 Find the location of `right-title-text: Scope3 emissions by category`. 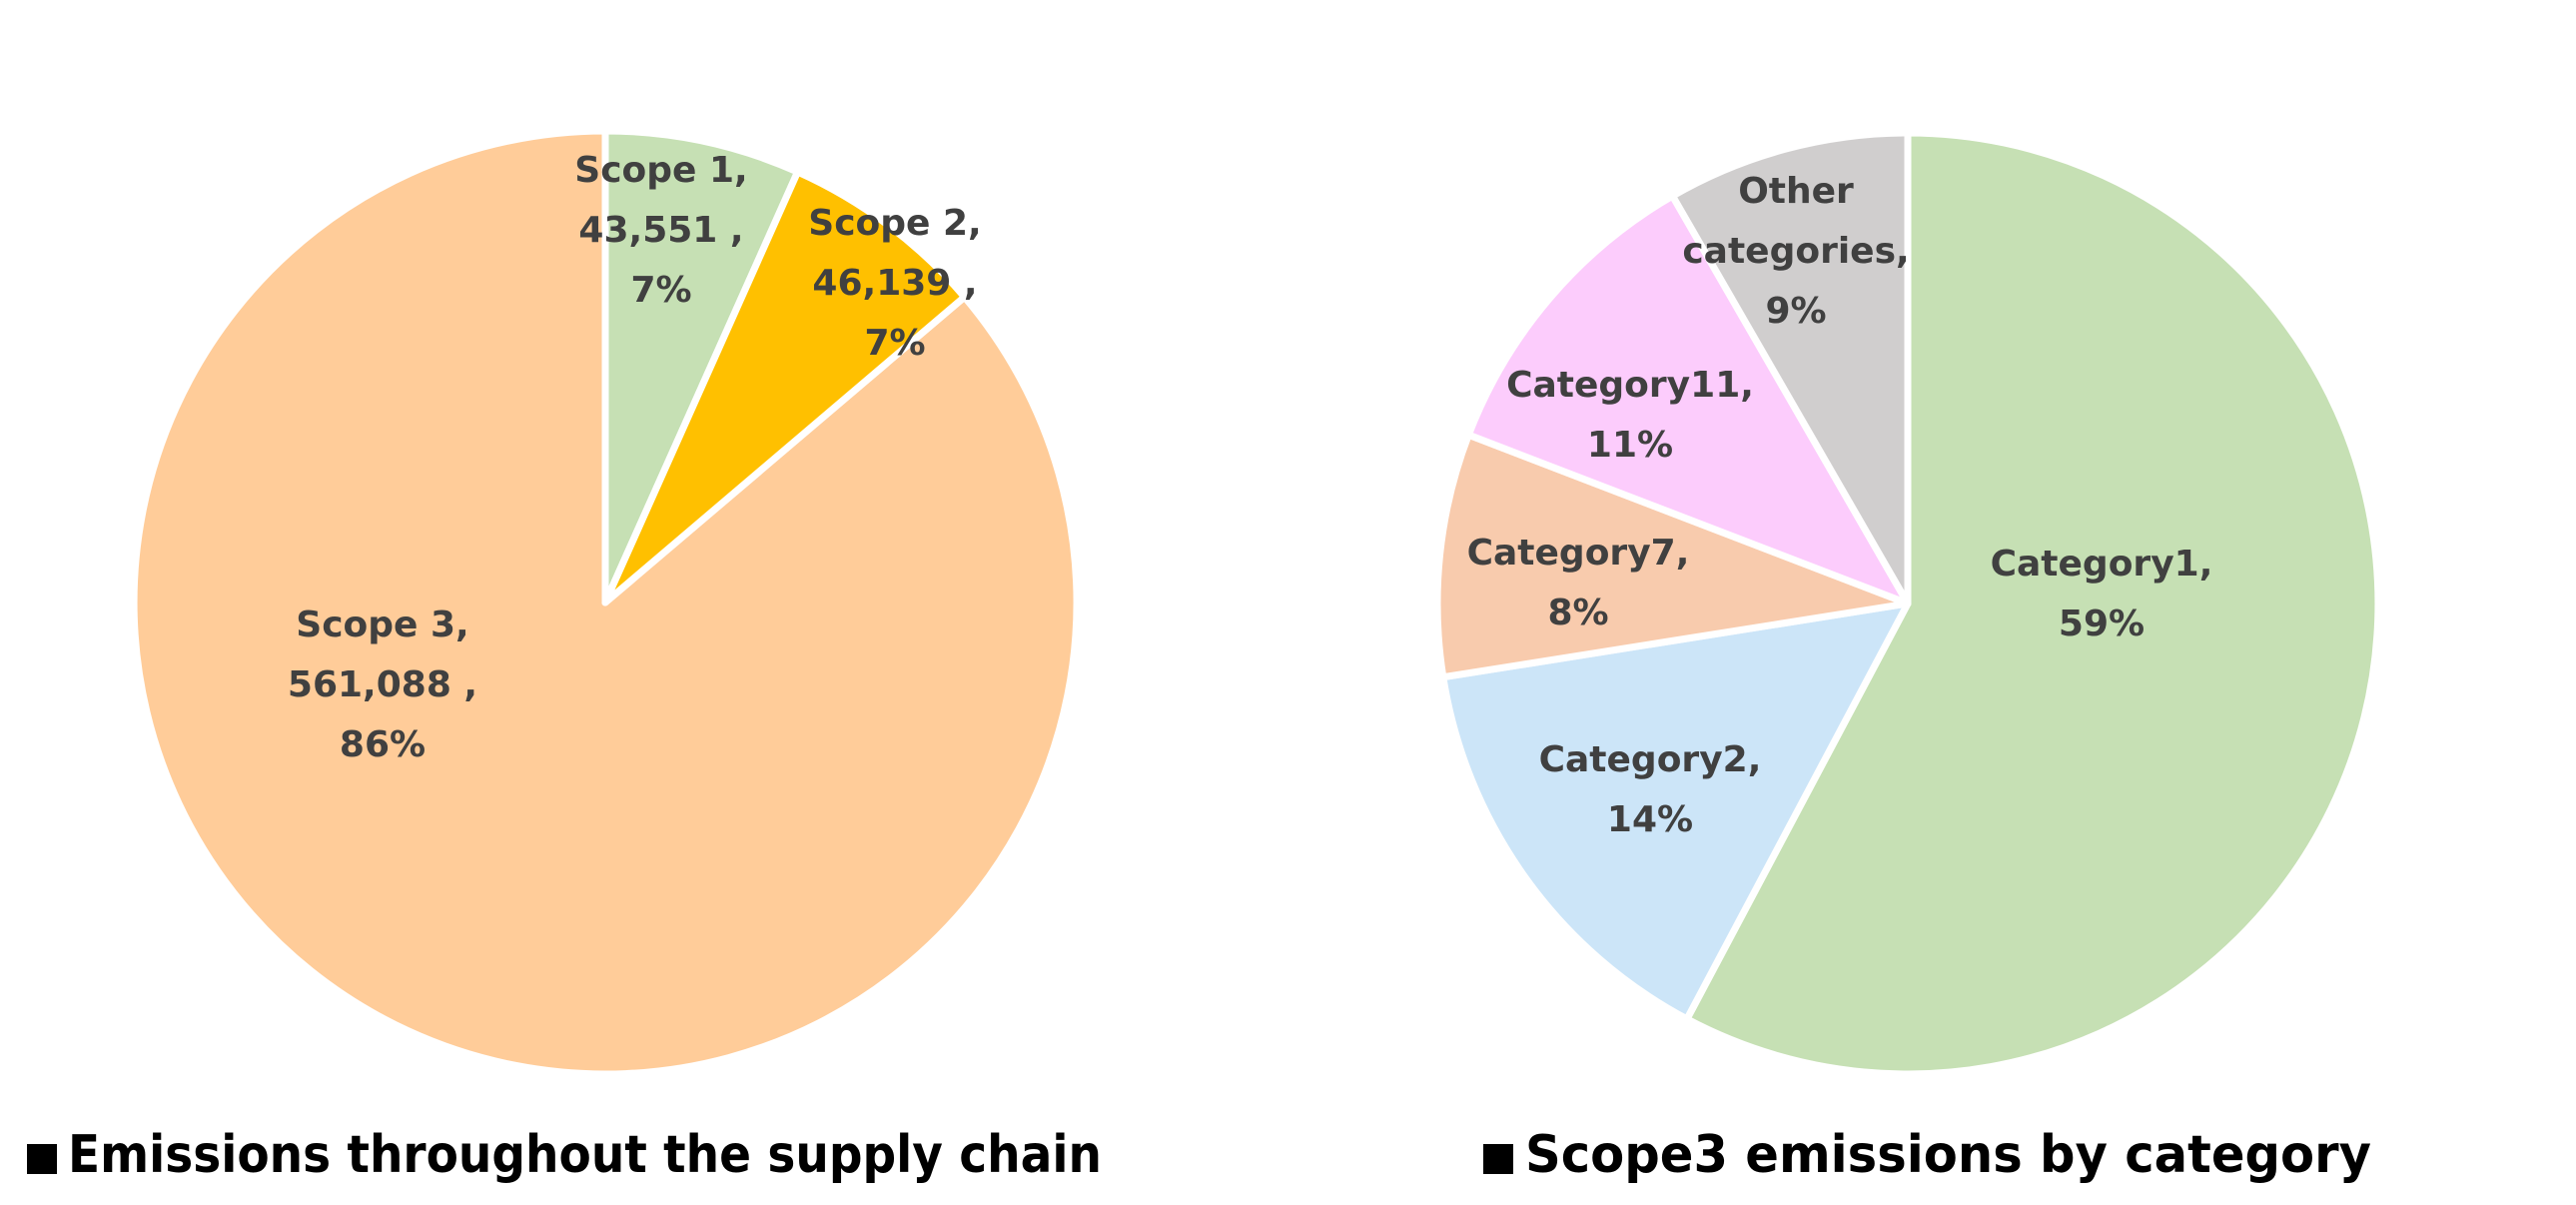

right-title-text: Scope3 emissions by category is located at coordinates (1948, 1155).